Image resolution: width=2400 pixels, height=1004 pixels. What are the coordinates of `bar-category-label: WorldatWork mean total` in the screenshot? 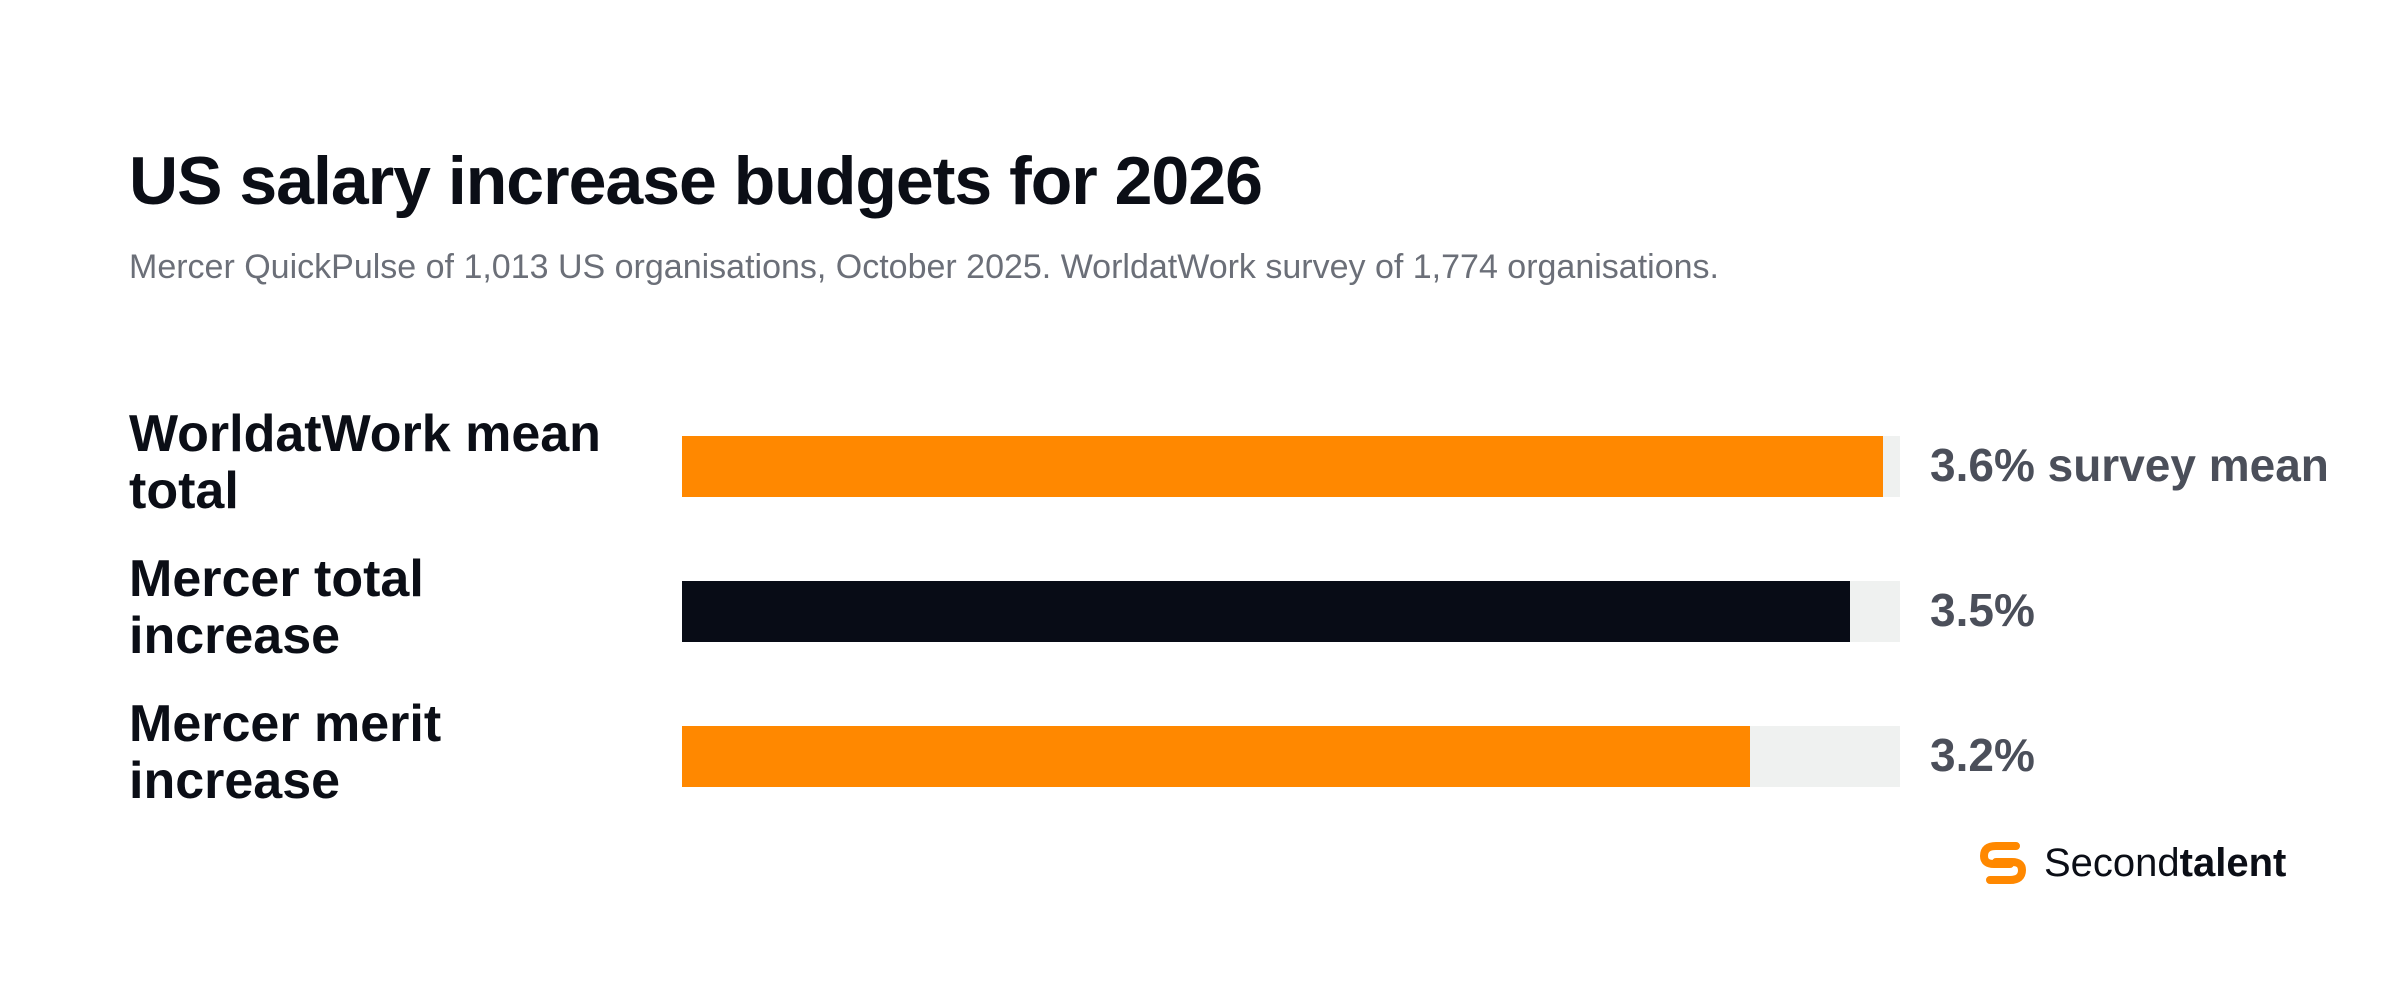 It's located at (365, 462).